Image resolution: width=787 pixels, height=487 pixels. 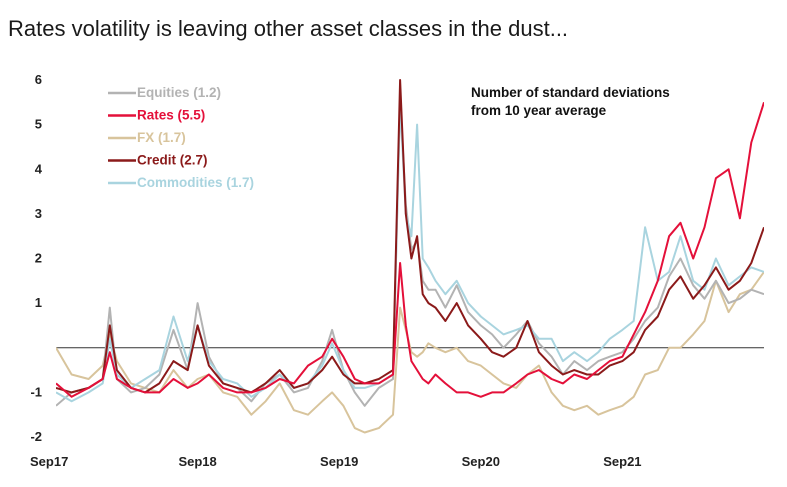 What do you see at coordinates (38, 124) in the screenshot?
I see `y-tick-label: 5` at bounding box center [38, 124].